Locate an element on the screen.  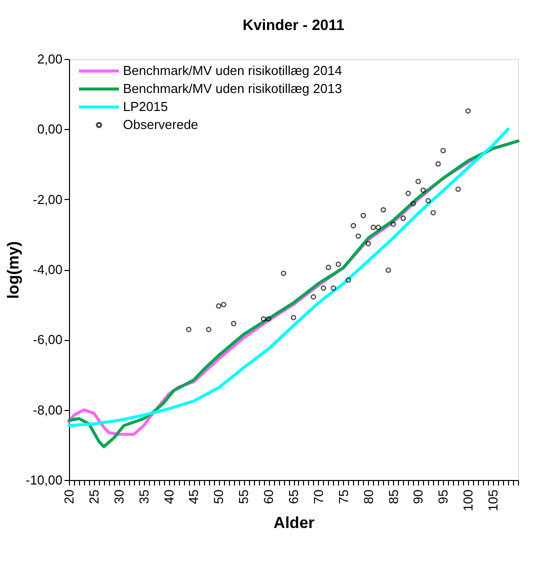
x-tick-label: 65 is located at coordinates (293, 497).